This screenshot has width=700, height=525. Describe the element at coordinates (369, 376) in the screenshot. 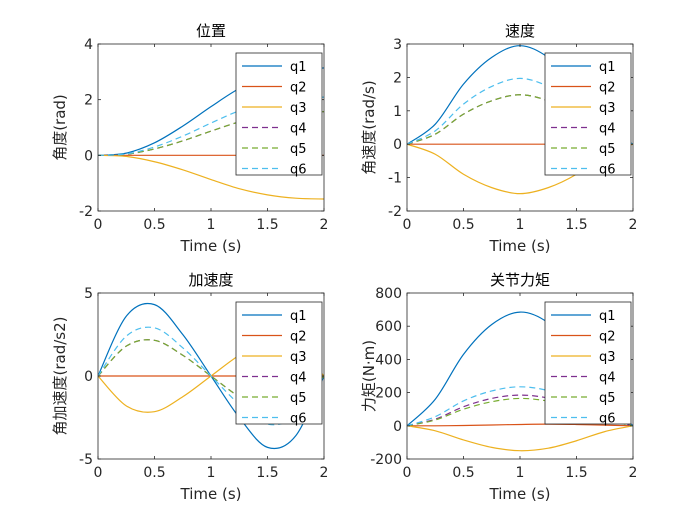

I see `y-axis-label: 力矩(N·m)` at that location.